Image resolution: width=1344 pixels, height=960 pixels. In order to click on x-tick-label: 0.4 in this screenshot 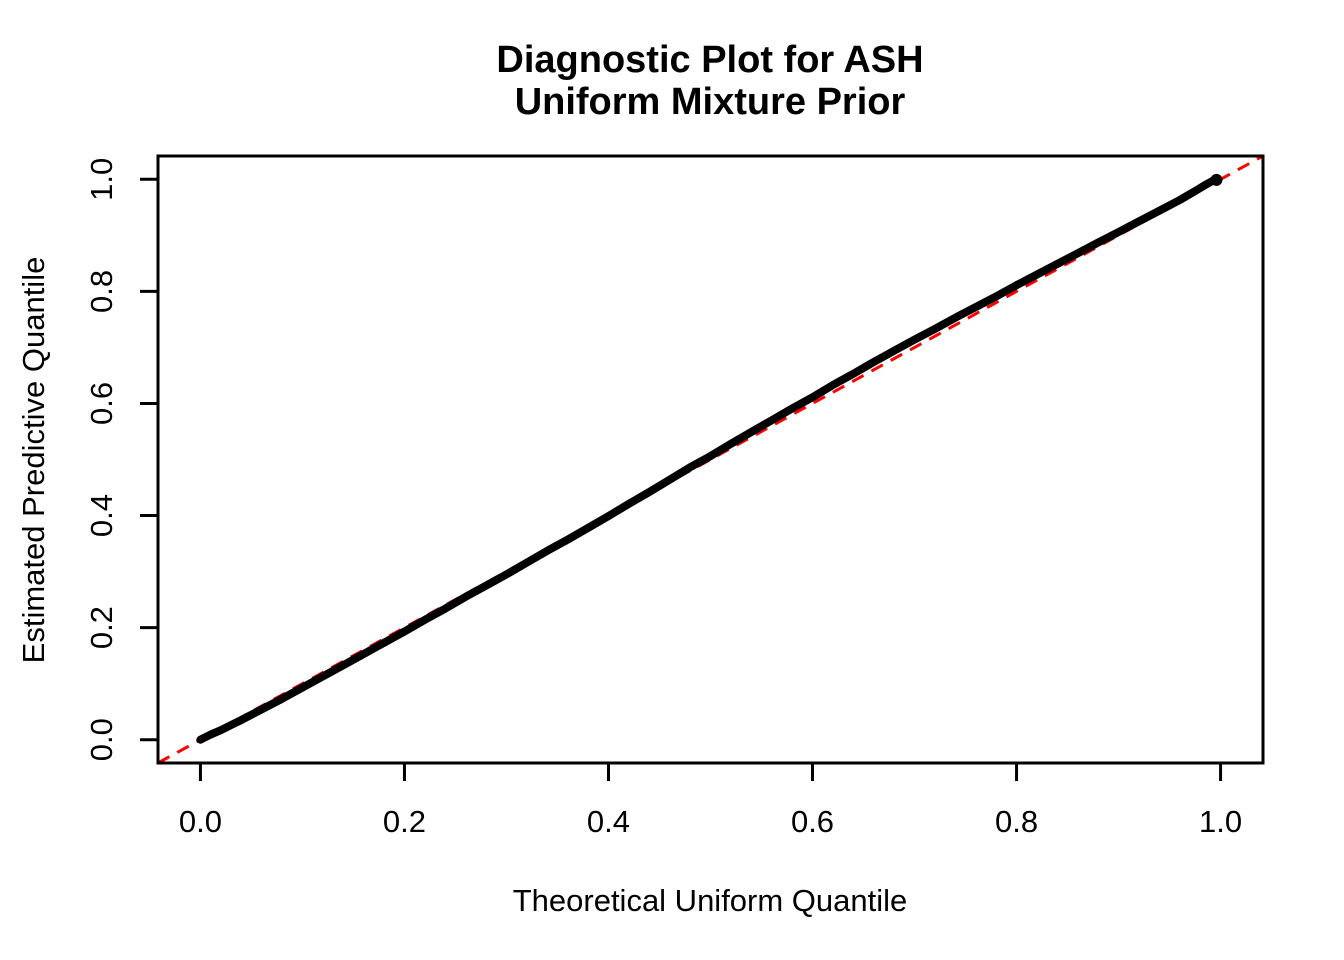, I will do `click(608, 821)`.